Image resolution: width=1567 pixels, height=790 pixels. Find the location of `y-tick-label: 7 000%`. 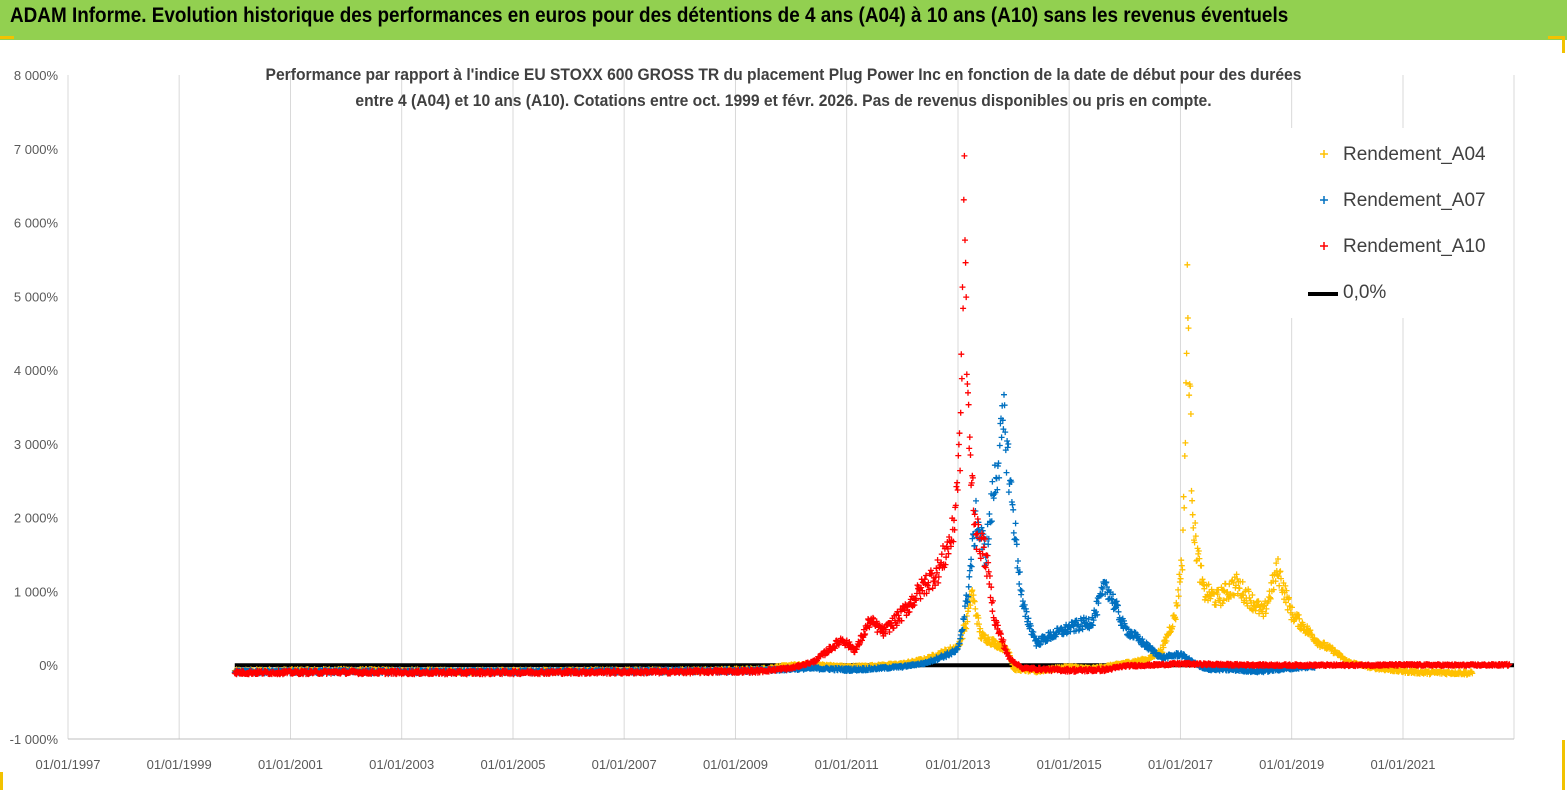

y-tick-label: 7 000% is located at coordinates (36, 149).